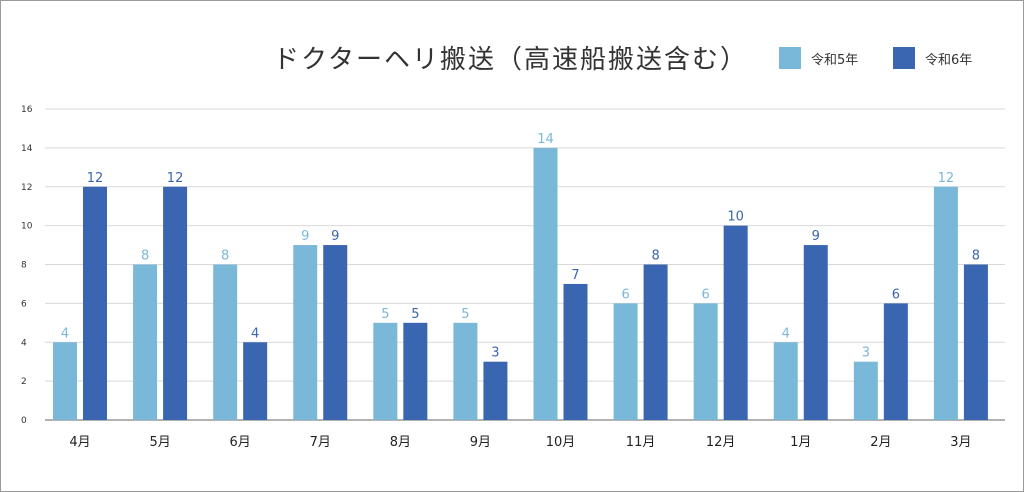 Image resolution: width=1024 pixels, height=492 pixels. Describe the element at coordinates (545, 139) in the screenshot. I see `data-label: 14` at that location.